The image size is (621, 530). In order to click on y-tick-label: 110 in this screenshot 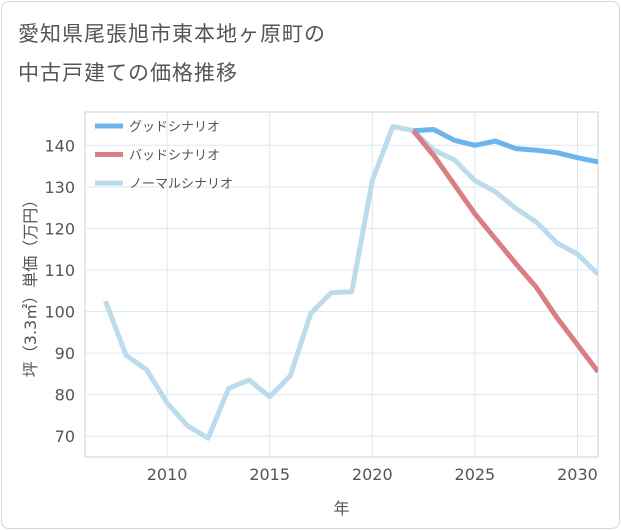, I will do `click(59, 270)`.